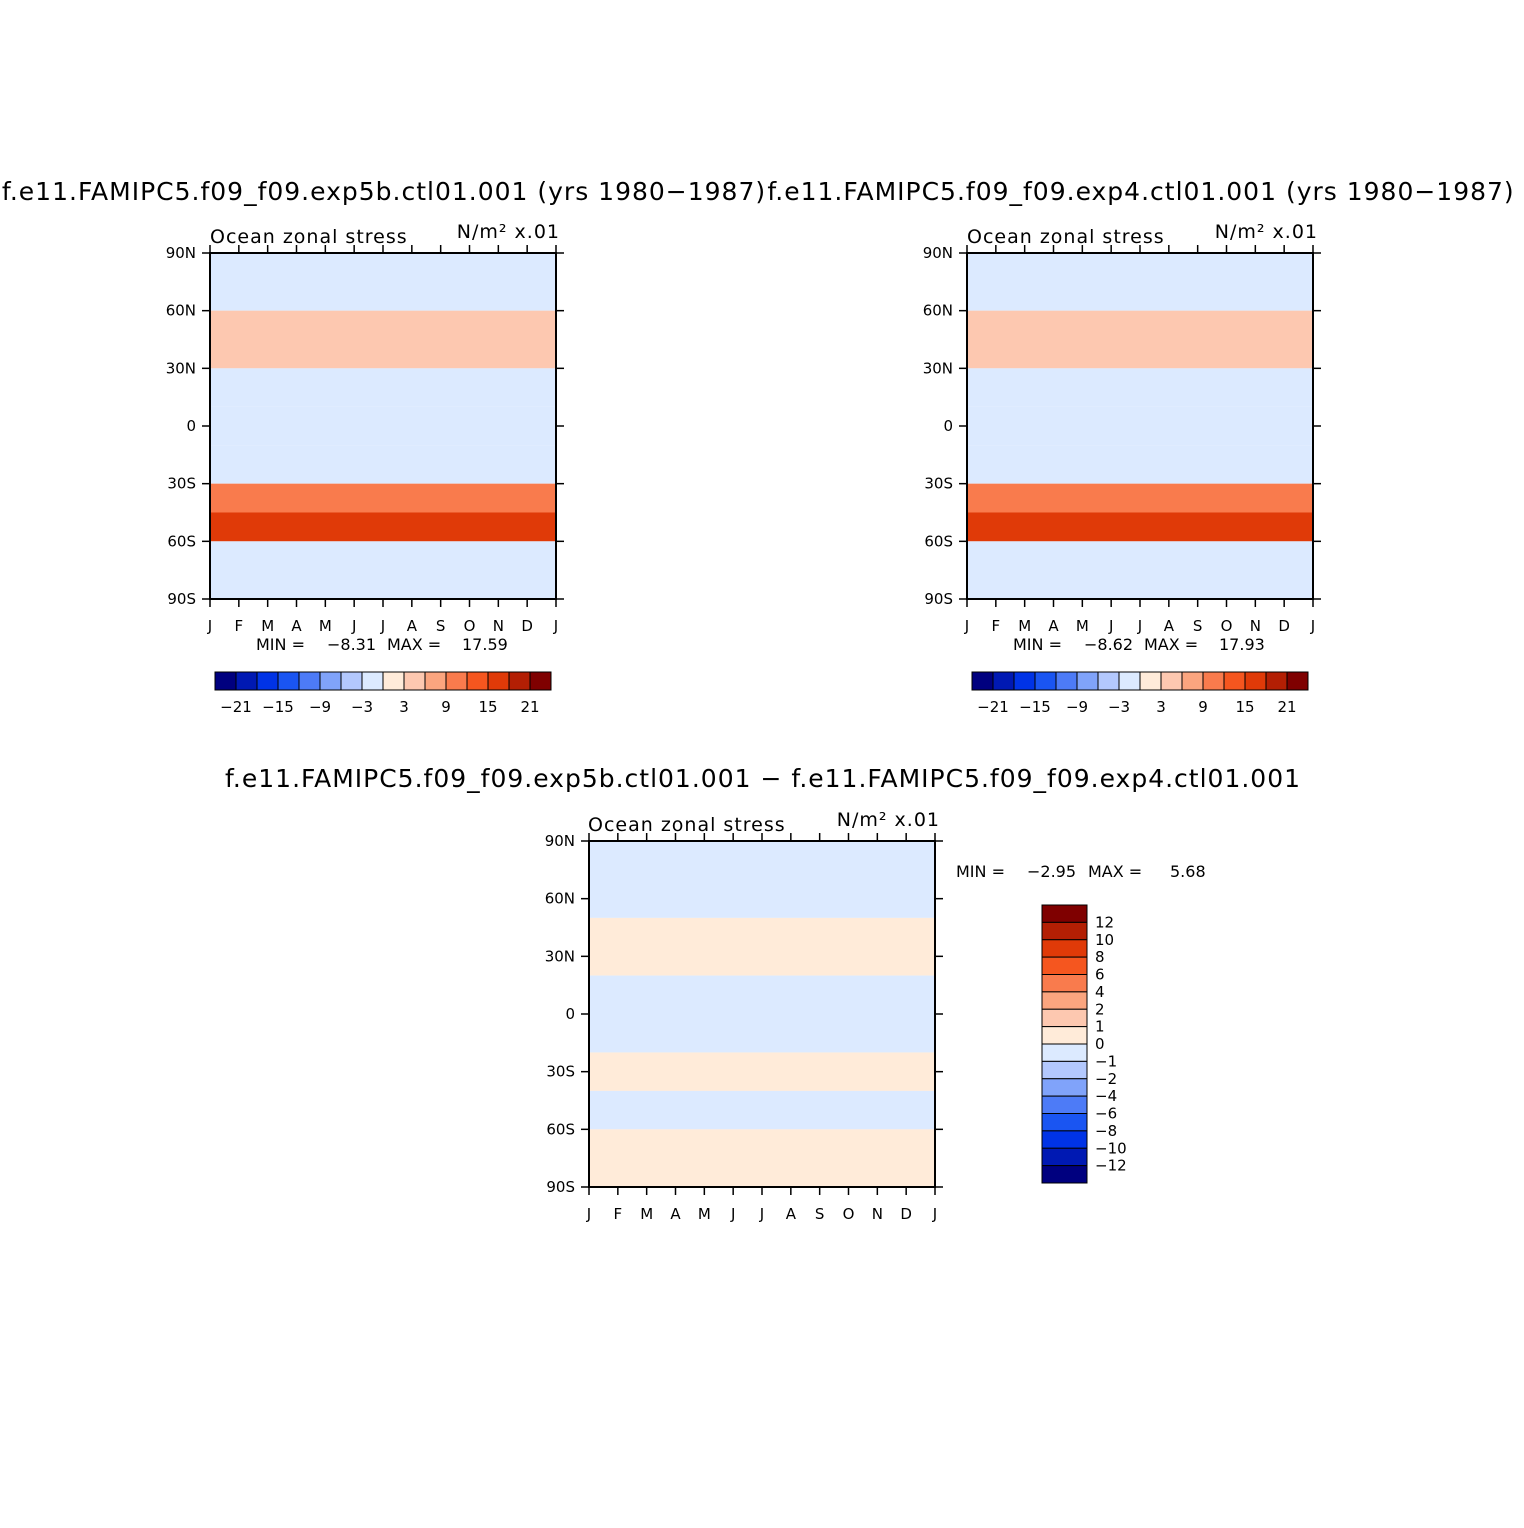 The width and height of the screenshot is (1524, 1528). Describe the element at coordinates (1106, 1061) in the screenshot. I see `colorbar-label: −1` at that location.